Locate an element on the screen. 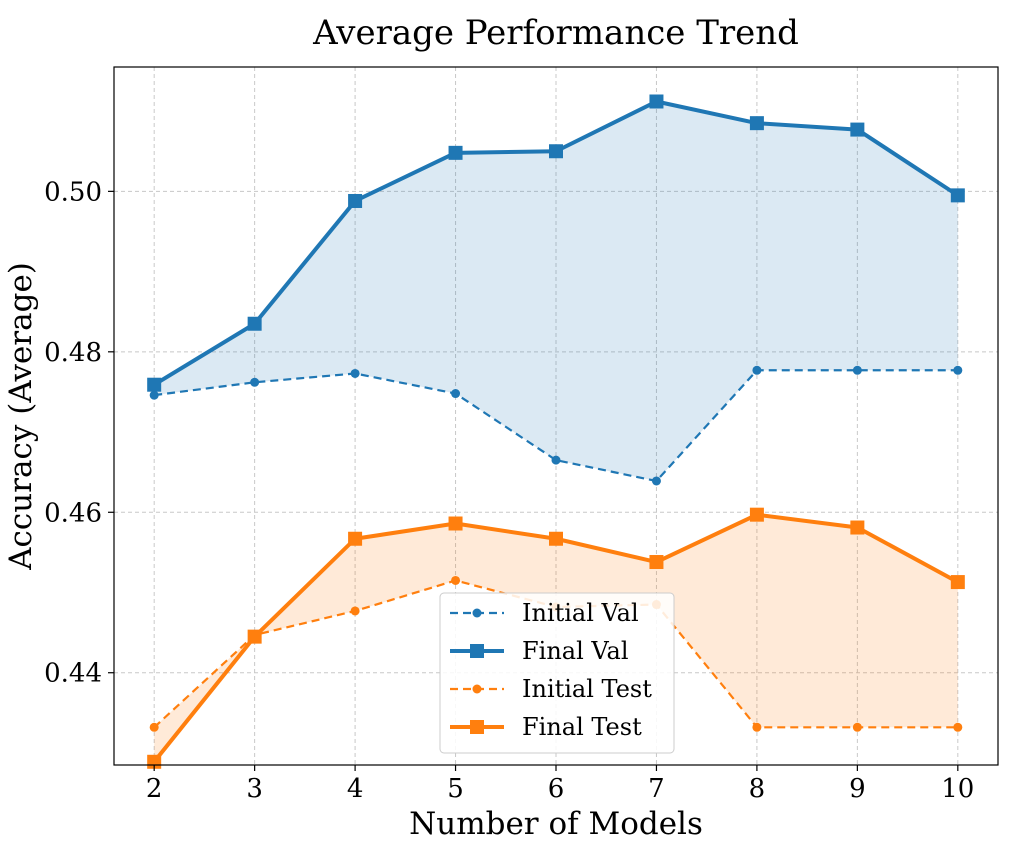 This screenshot has height=846, width=1024. y-axis-label: Accuracy (Average) is located at coordinates (21, 416).